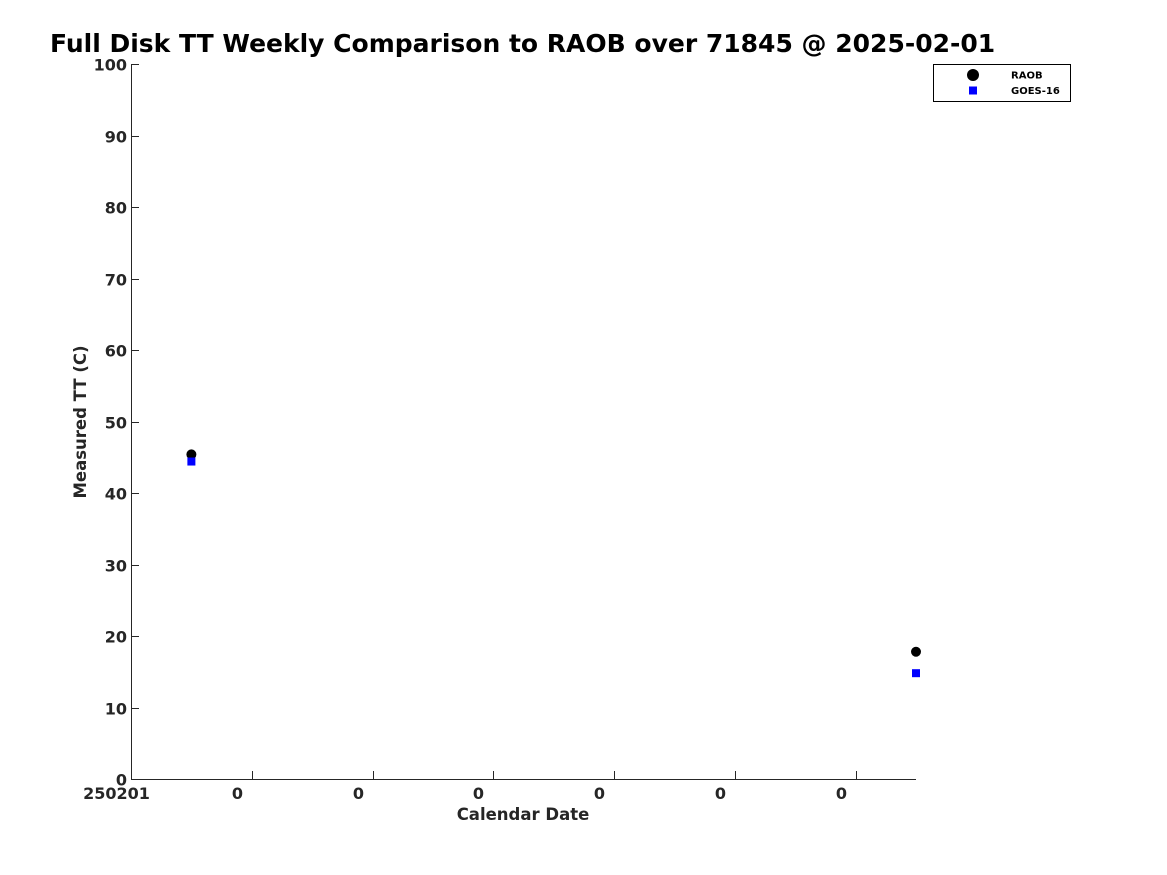  What do you see at coordinates (116, 709) in the screenshot?
I see `y-tick-label: 10` at bounding box center [116, 709].